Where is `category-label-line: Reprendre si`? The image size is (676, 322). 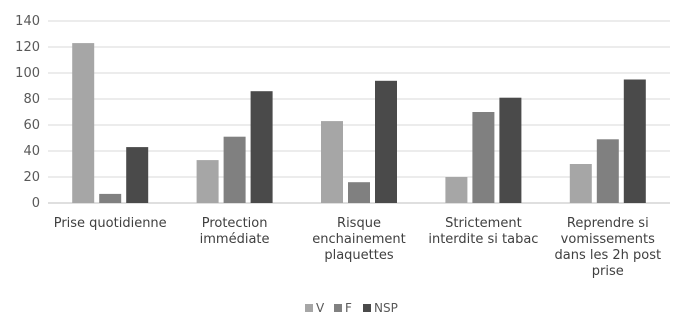 category-label-line: Reprendre si is located at coordinates (608, 223).